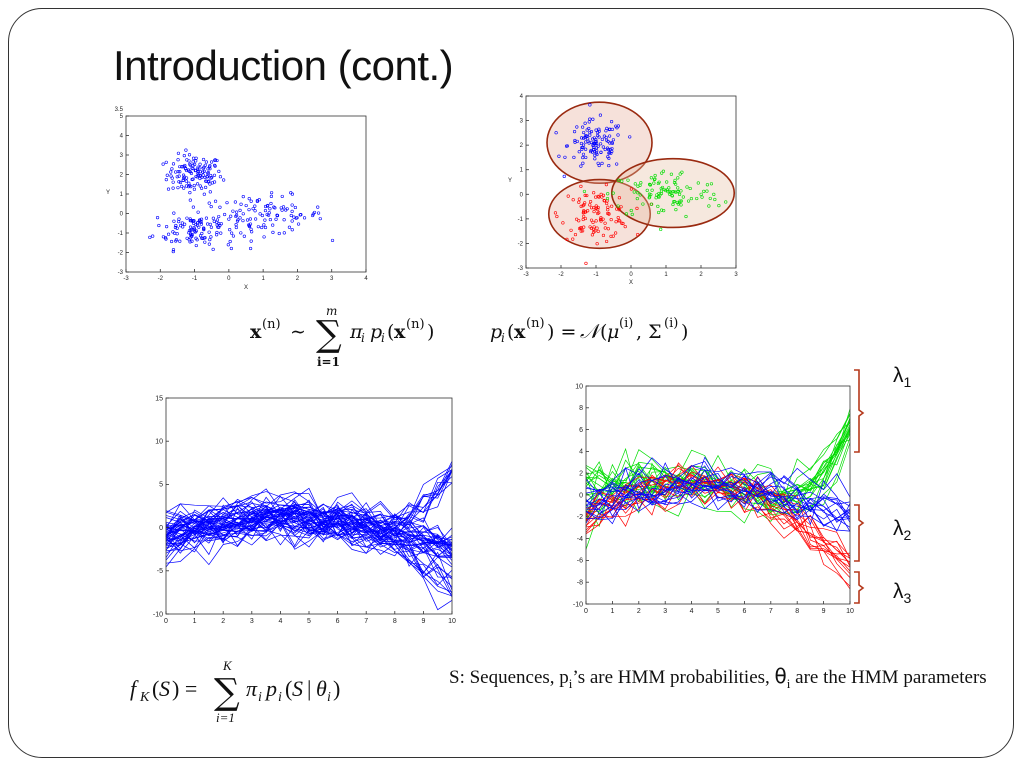  I want to click on chart1-points, so click(241, 201).